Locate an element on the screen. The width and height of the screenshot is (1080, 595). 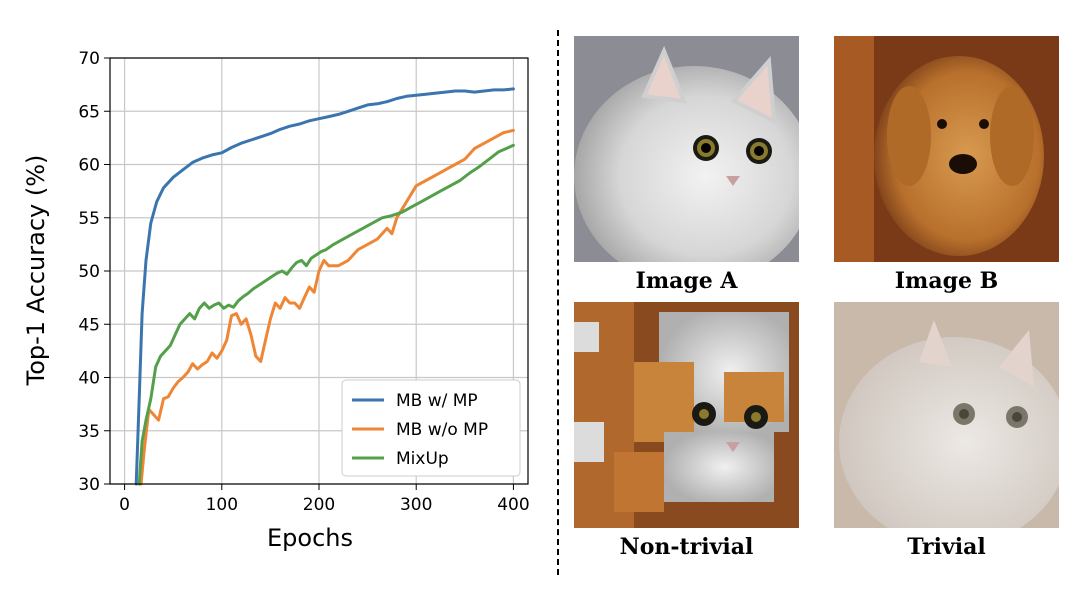
legend-box is located at coordinates (431, 428).